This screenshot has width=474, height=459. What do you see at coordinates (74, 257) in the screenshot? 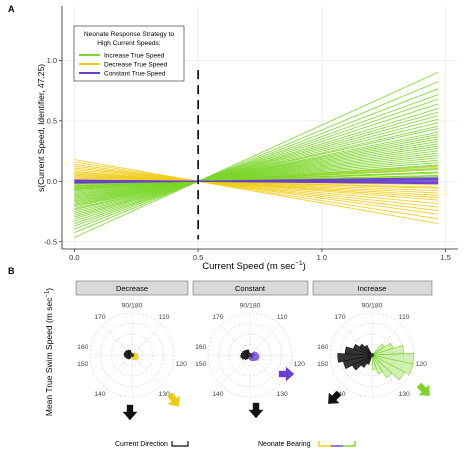
I see `x-tick-label: 0.0` at bounding box center [74, 257].